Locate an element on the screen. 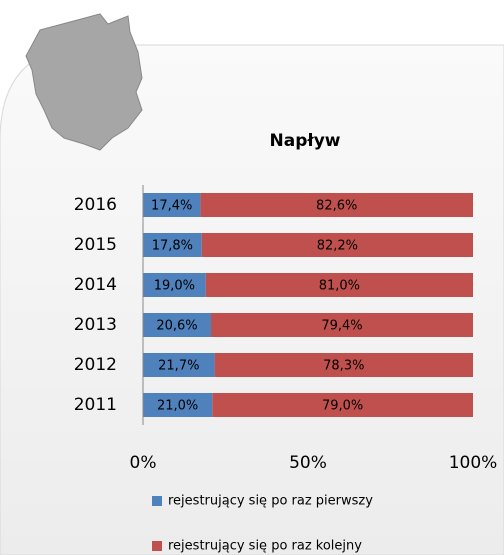 Image resolution: width=504 pixels, height=555 pixels. legend-label: rejestrujący się po raz kolejny is located at coordinates (265, 546).